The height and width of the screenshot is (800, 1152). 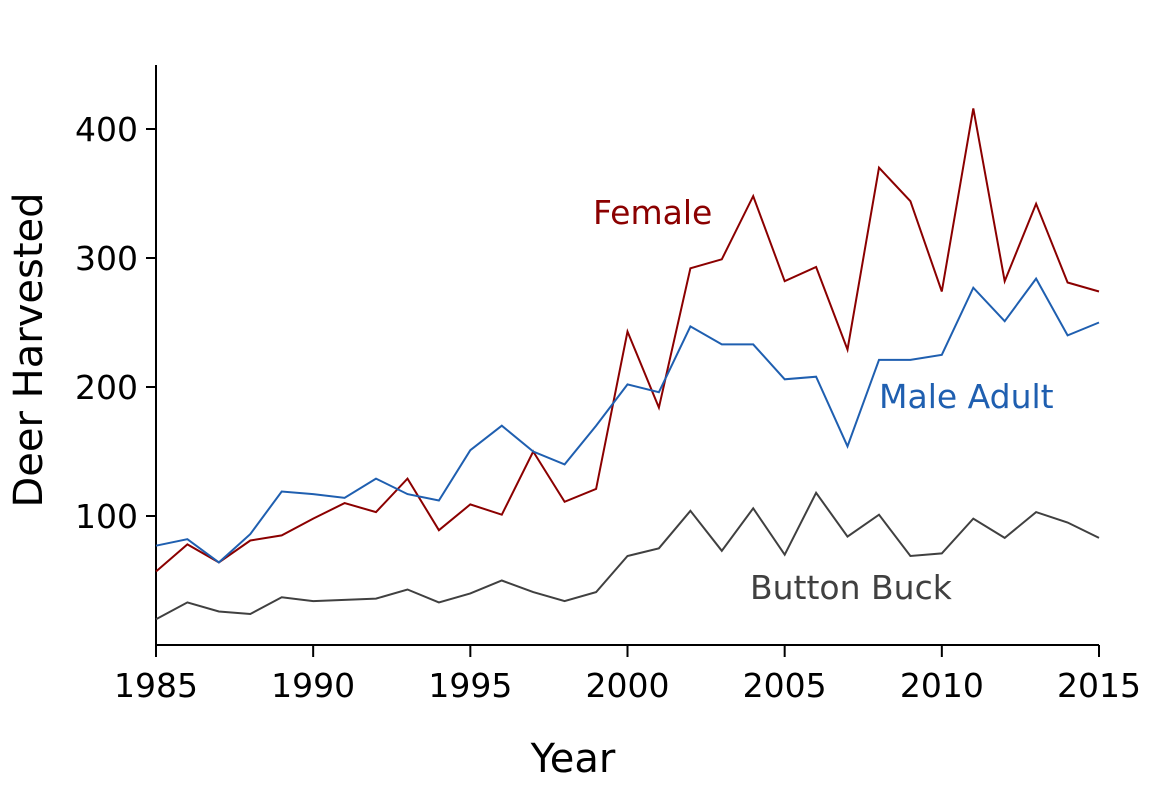 I want to click on series-label-female: Female, so click(x=652, y=212).